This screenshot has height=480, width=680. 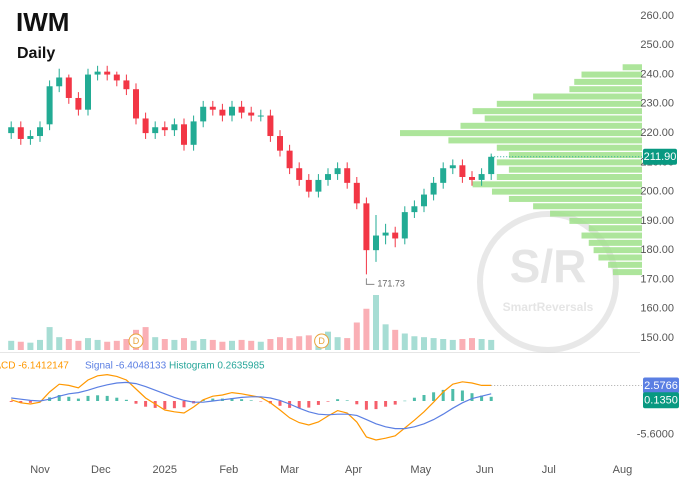 What do you see at coordinates (657, 45) in the screenshot?
I see `y-tick-label: 250.00` at bounding box center [657, 45].